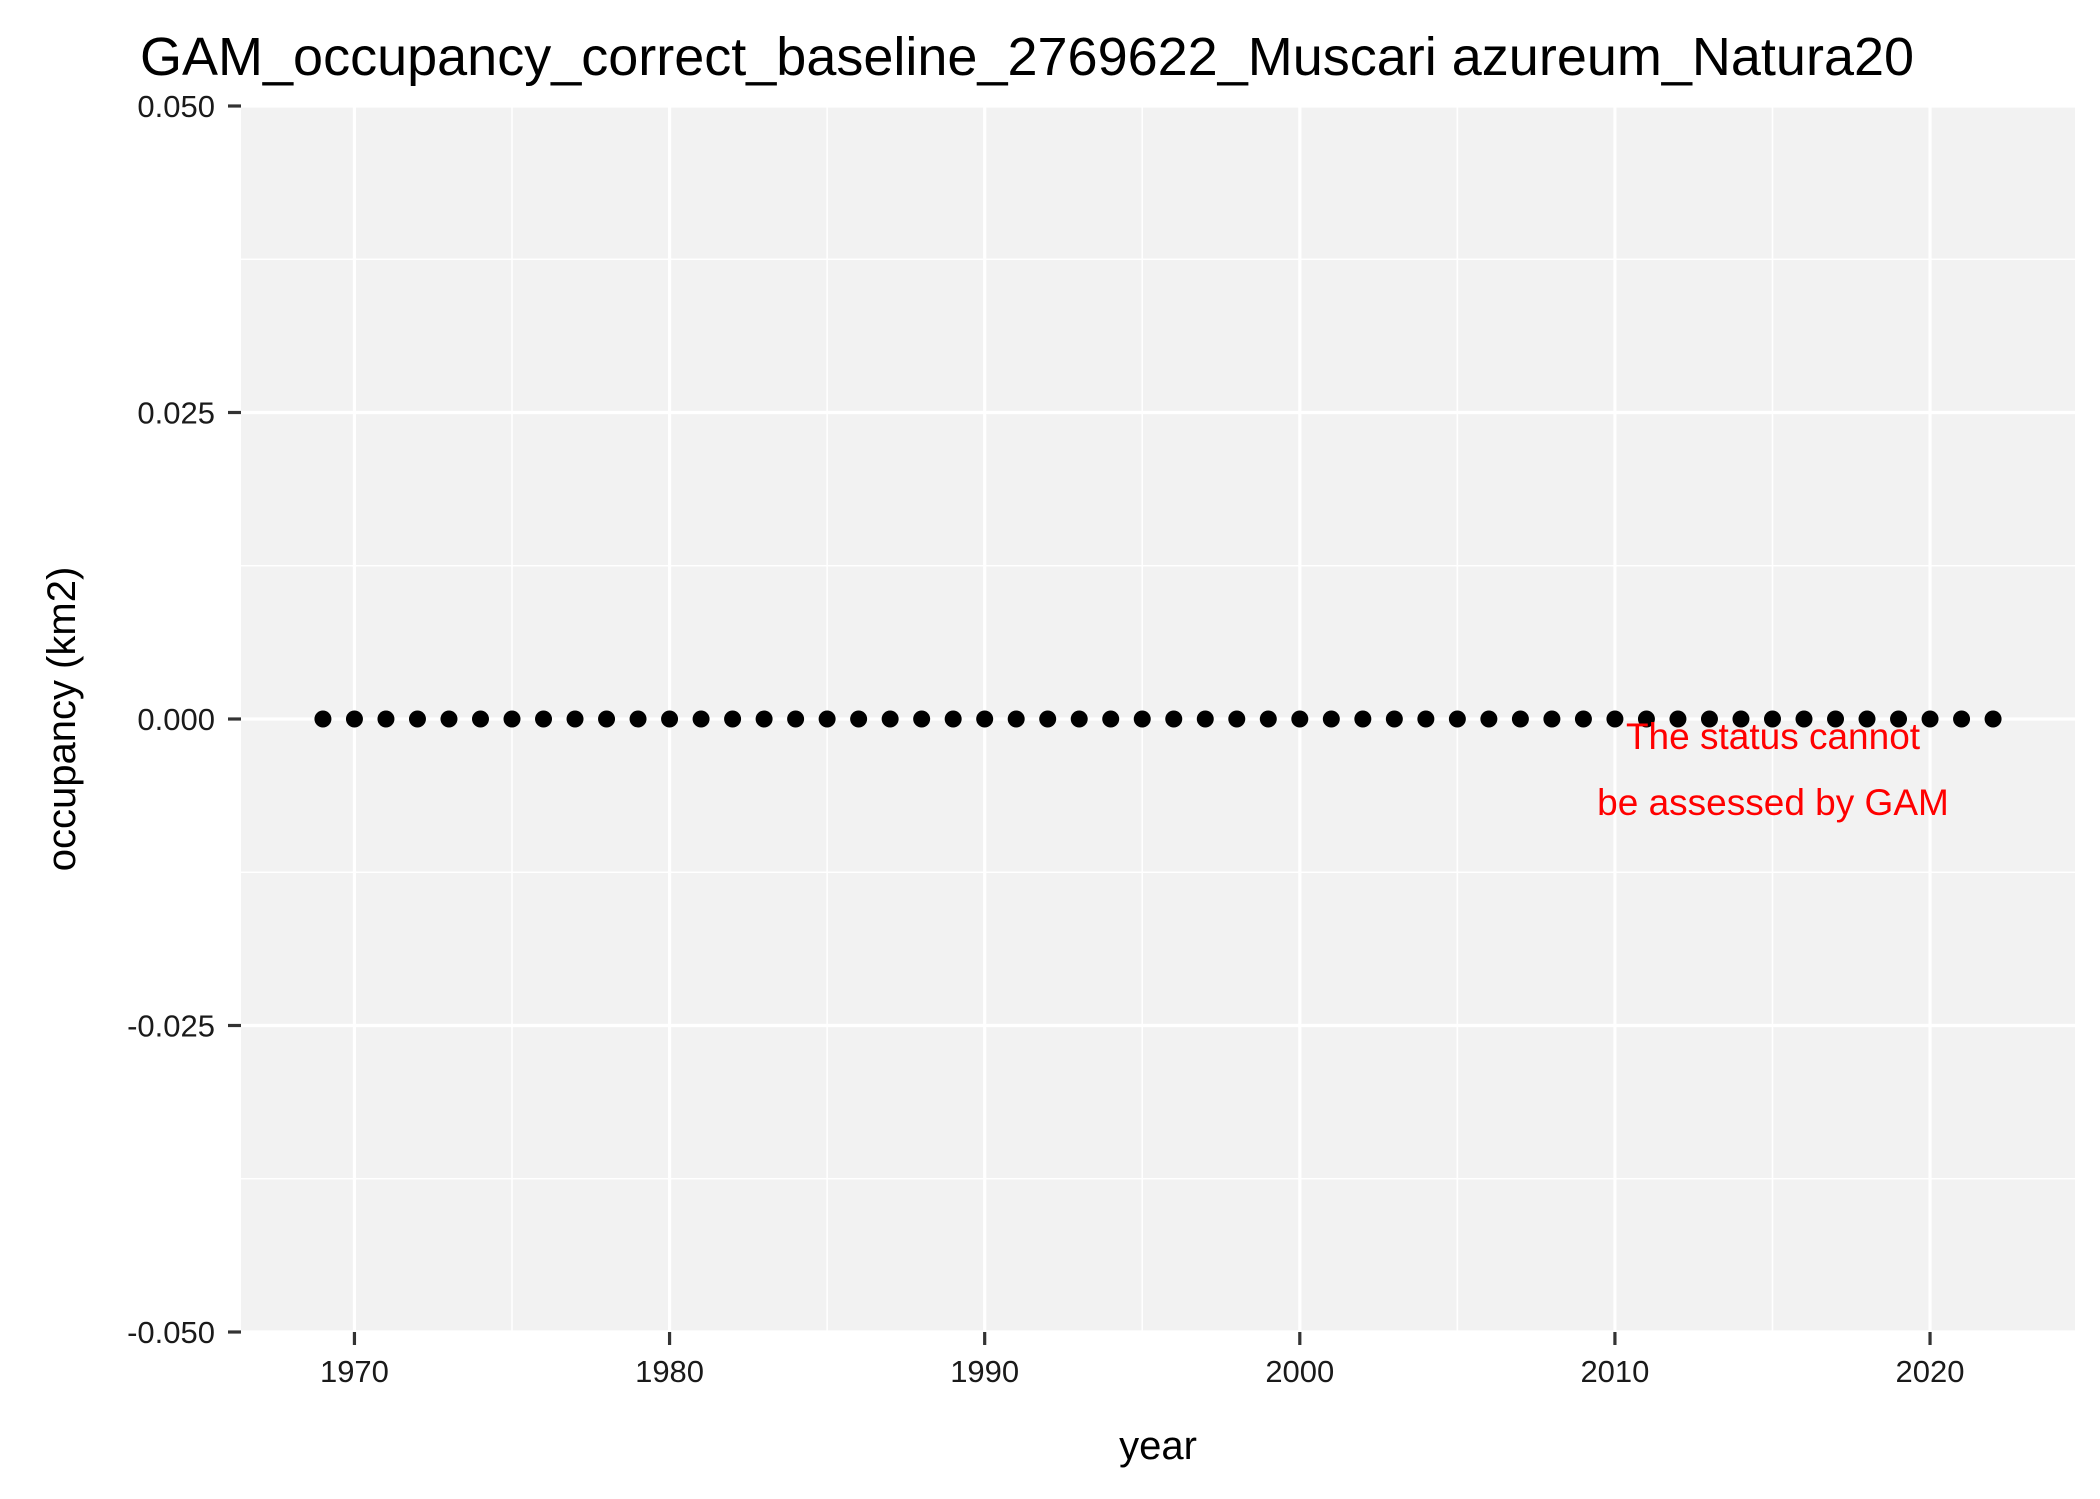 The height and width of the screenshot is (1499, 2100). I want to click on x-axis: 1970 1980 1990 2000 2010 2020, so click(1142, 1360).